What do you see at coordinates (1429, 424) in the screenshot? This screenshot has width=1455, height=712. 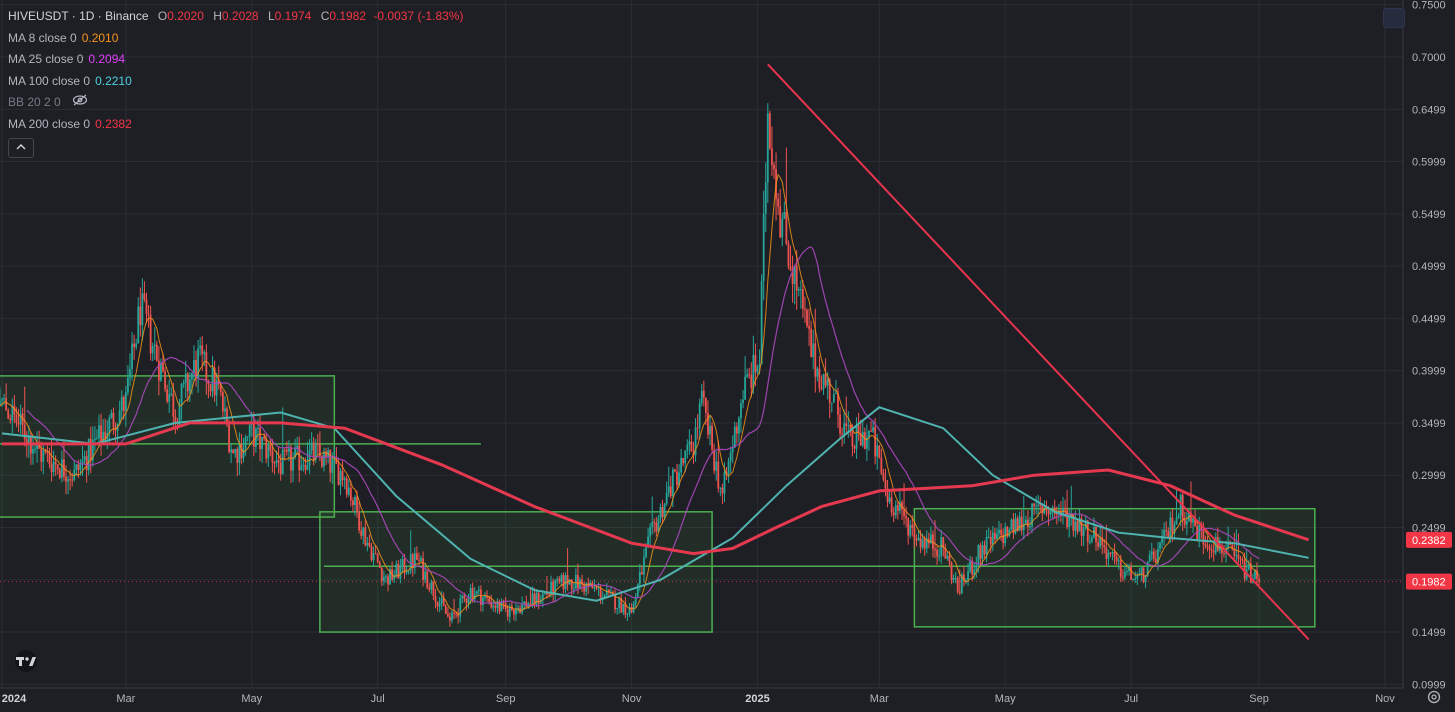 I see `price-tick-label: 0.3499` at bounding box center [1429, 424].